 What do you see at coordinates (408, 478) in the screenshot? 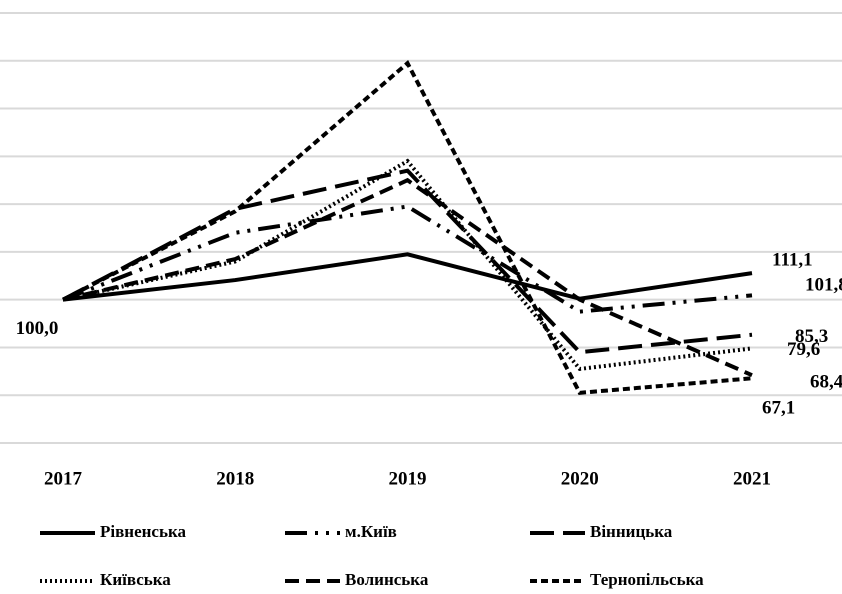
I see `x-tick-label: 2019` at bounding box center [408, 478].